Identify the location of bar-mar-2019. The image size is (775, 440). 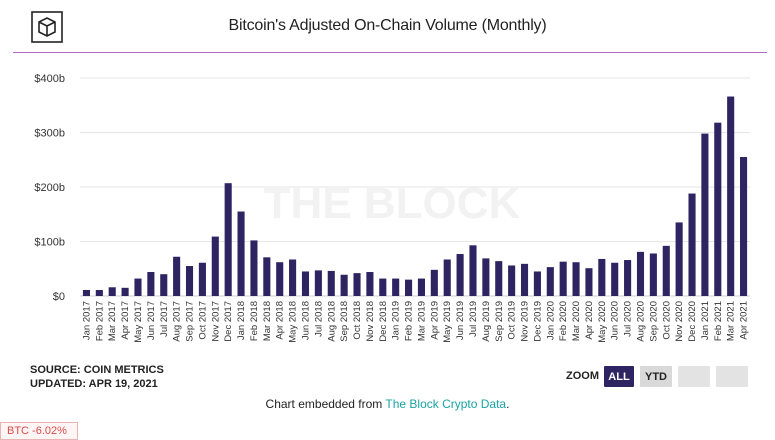
(421, 287).